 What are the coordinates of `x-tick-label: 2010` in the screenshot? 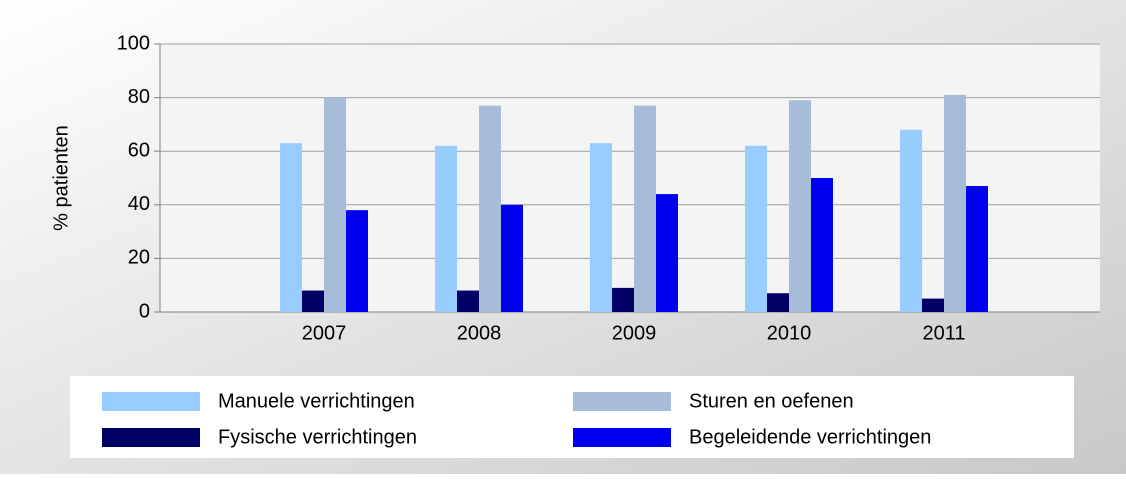 It's located at (789, 333).